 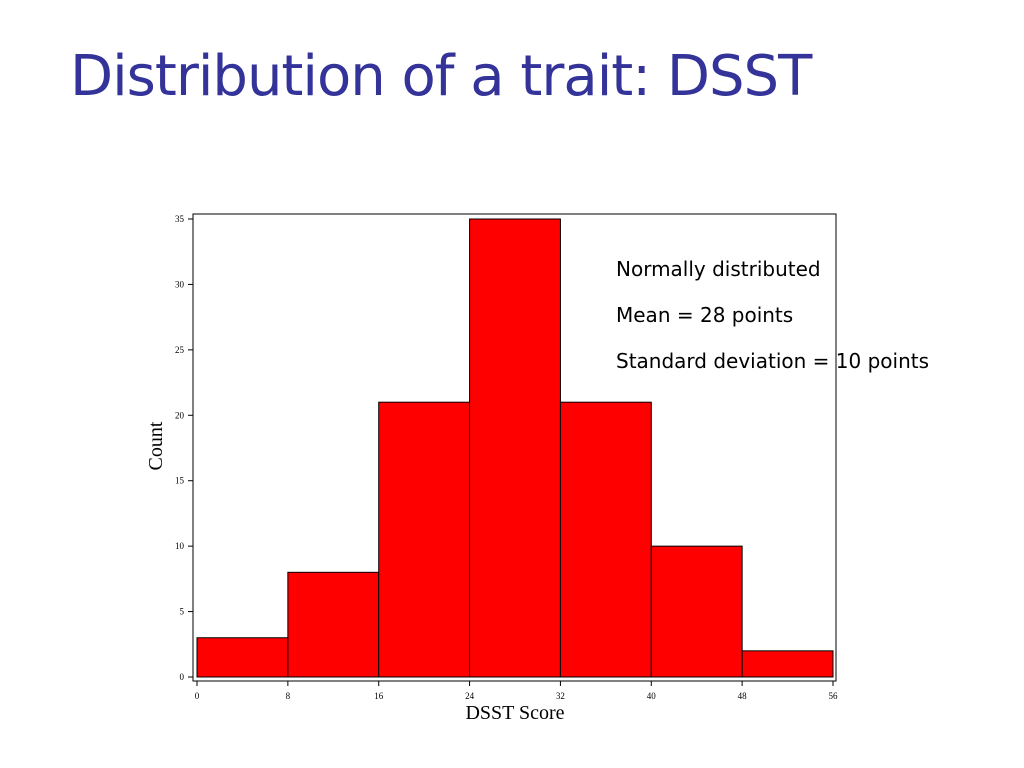 What do you see at coordinates (182, 612) in the screenshot?
I see `y-tick-label: 5` at bounding box center [182, 612].